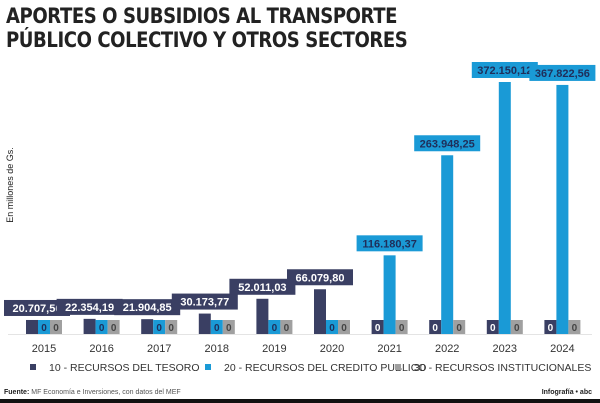 The height and width of the screenshot is (403, 600). What do you see at coordinates (447, 244) in the screenshot?
I see `bar-1-2022` at bounding box center [447, 244].